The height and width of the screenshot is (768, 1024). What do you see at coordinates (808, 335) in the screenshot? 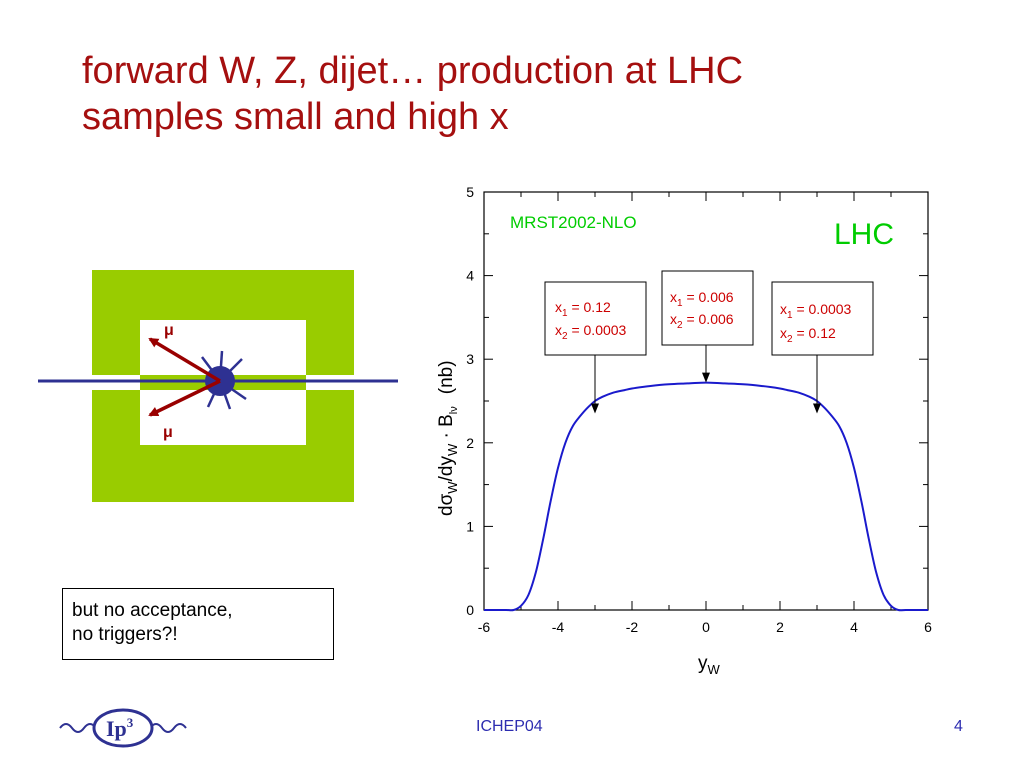
I see `annotation-box-3-x2: x2 = 0.12` at bounding box center [808, 335].